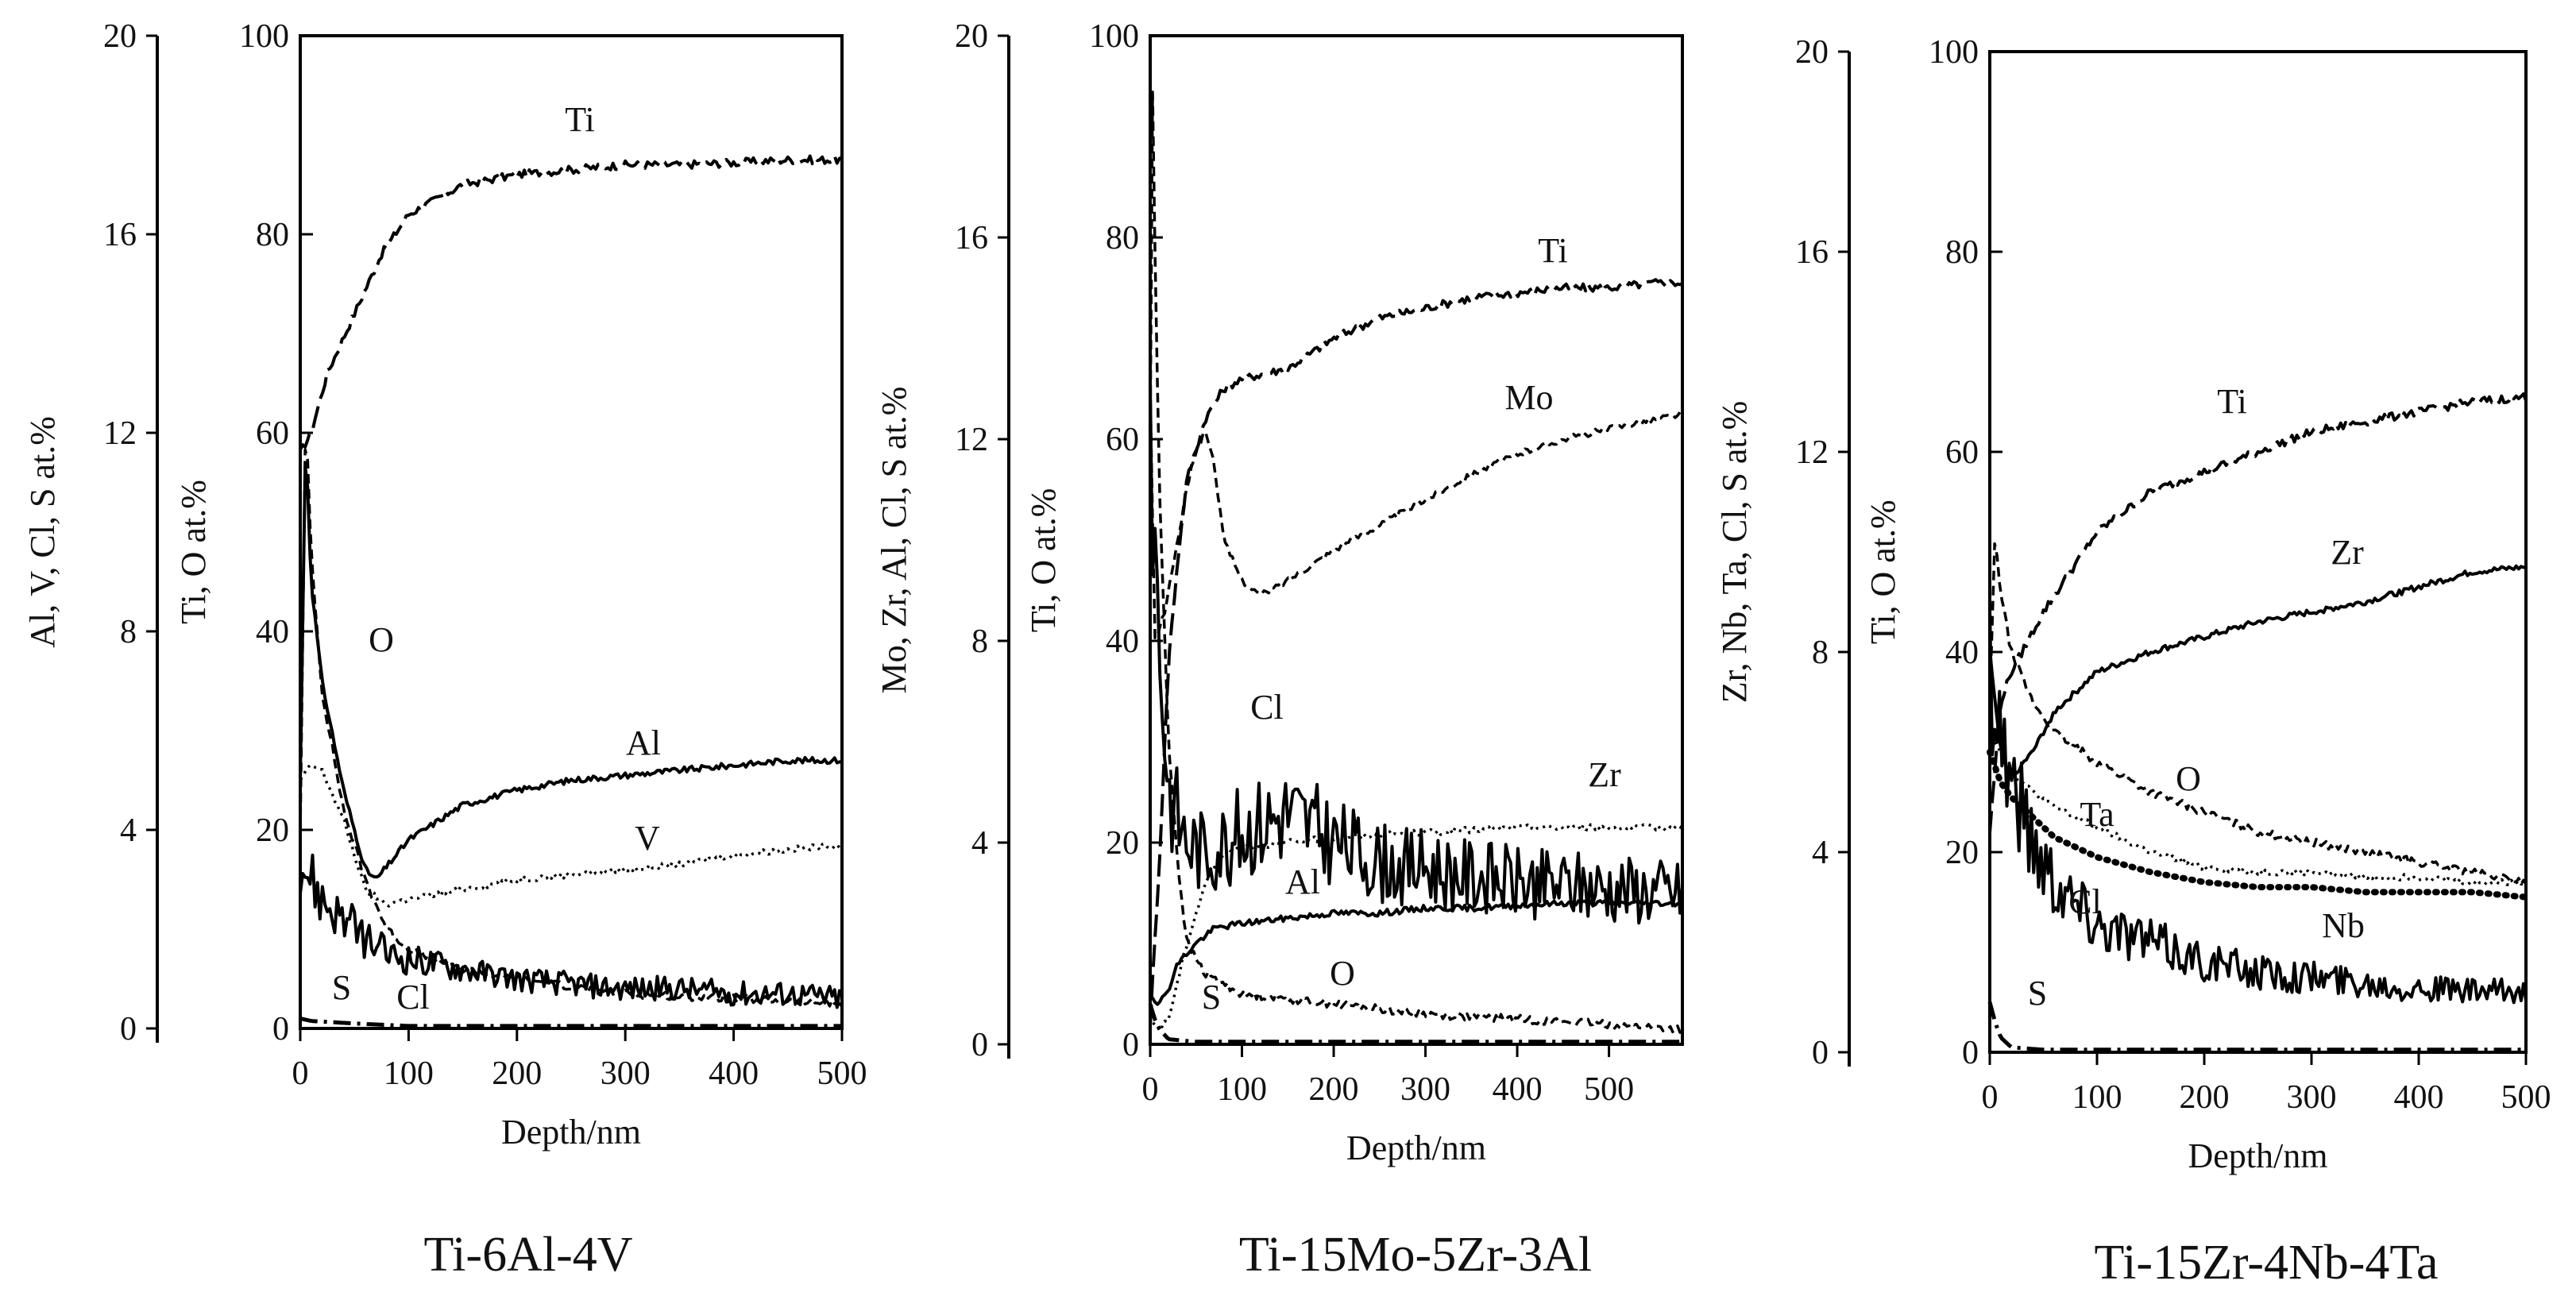  I want to click on y-right-axis-title: Mo, Zr, Al, Cl, S at.%, so click(894, 540).